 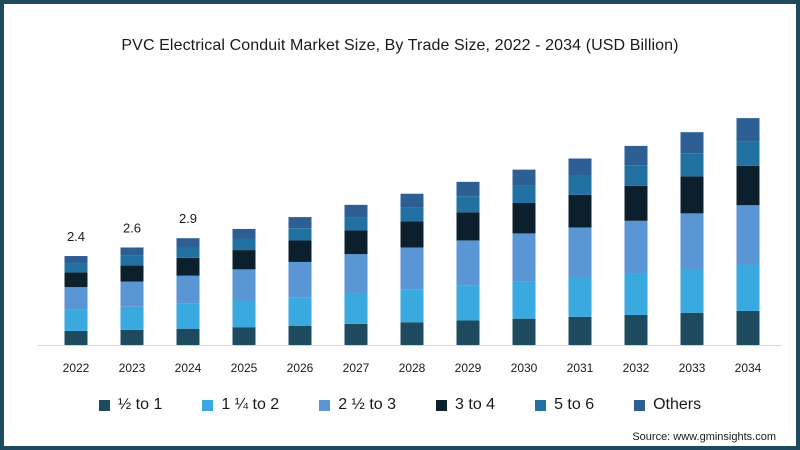 I want to click on legend-label: 3 to 4, so click(x=475, y=404).